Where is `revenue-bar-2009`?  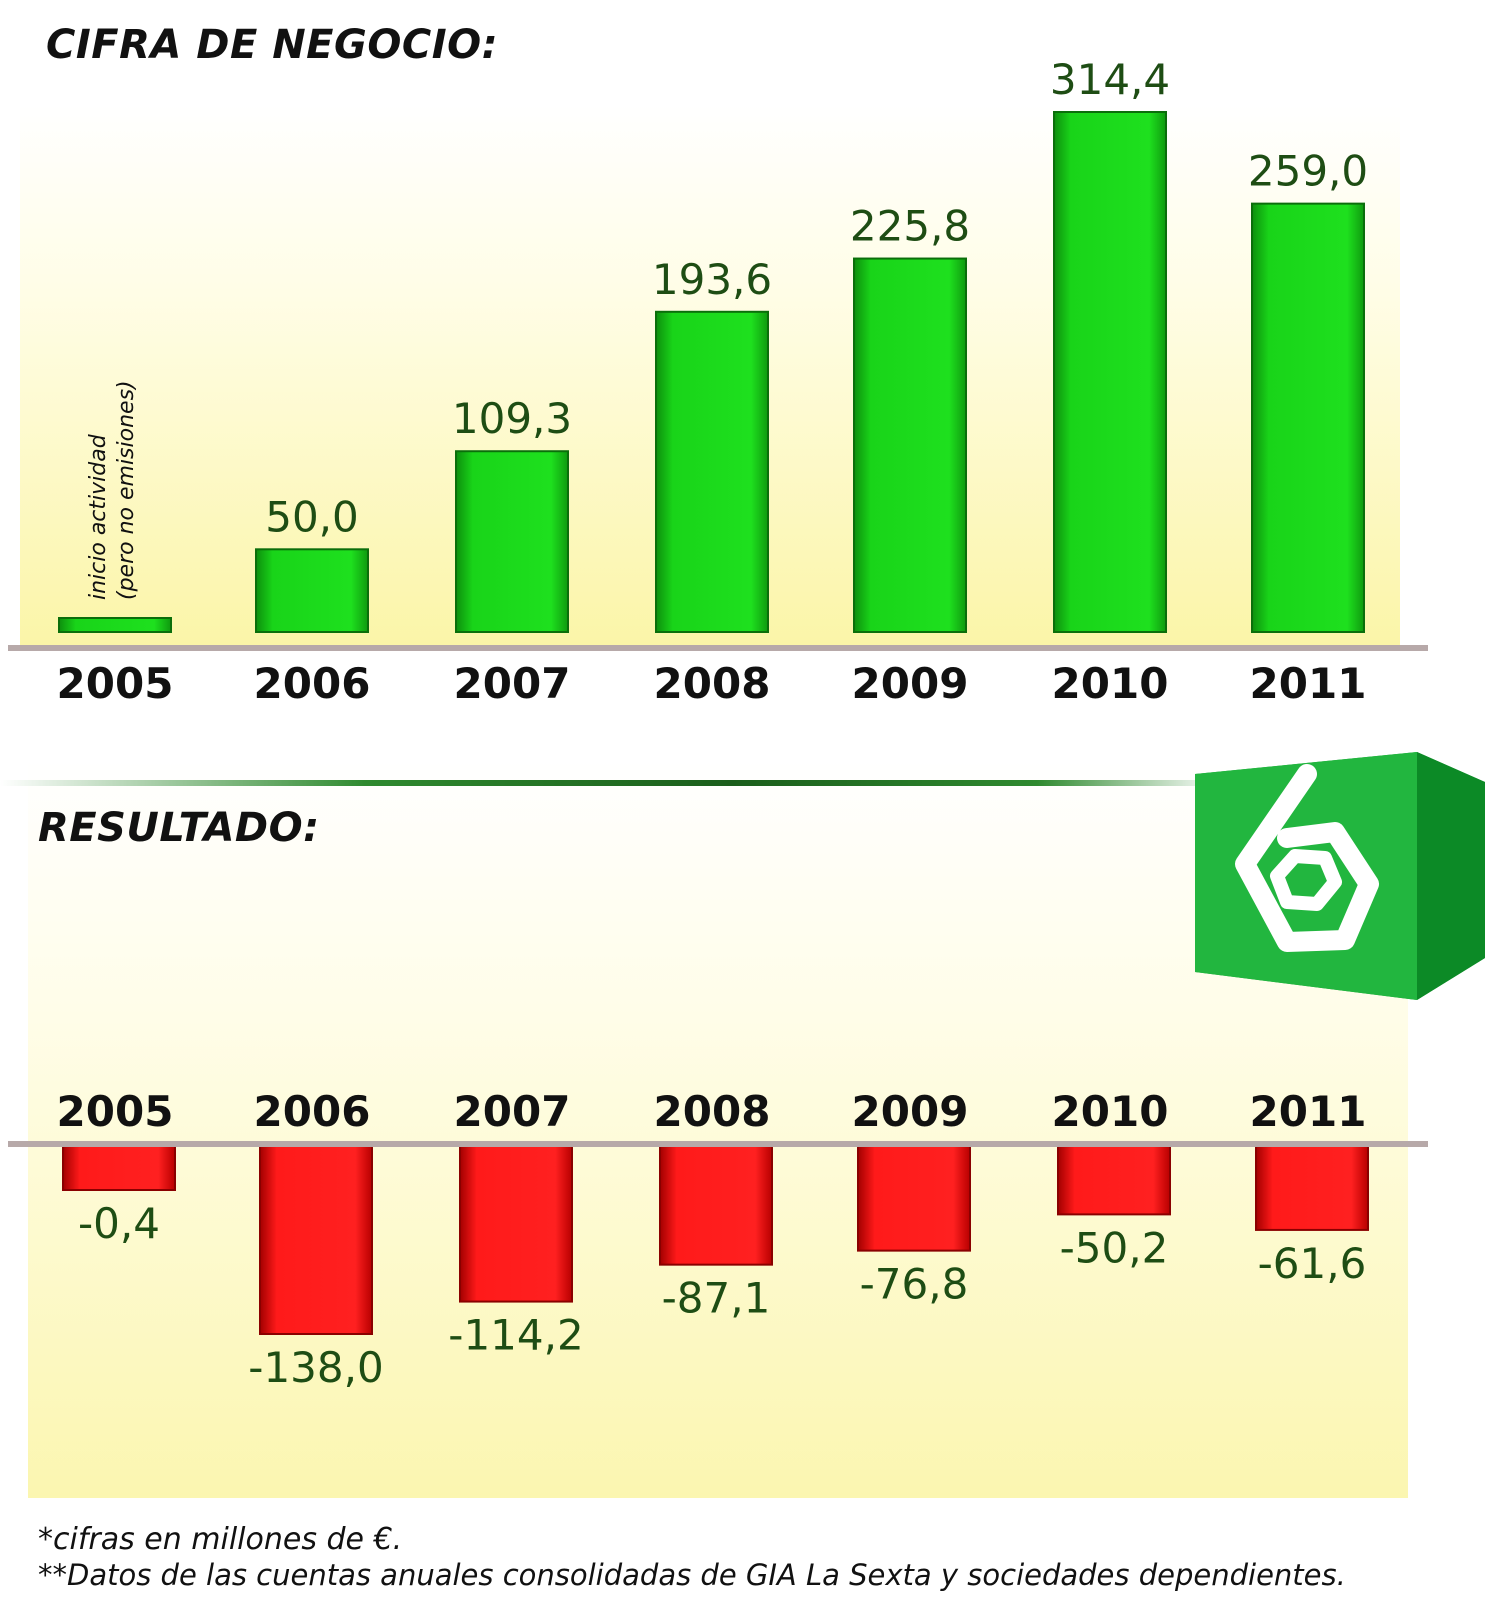
revenue-bar-2009 is located at coordinates (910, 445).